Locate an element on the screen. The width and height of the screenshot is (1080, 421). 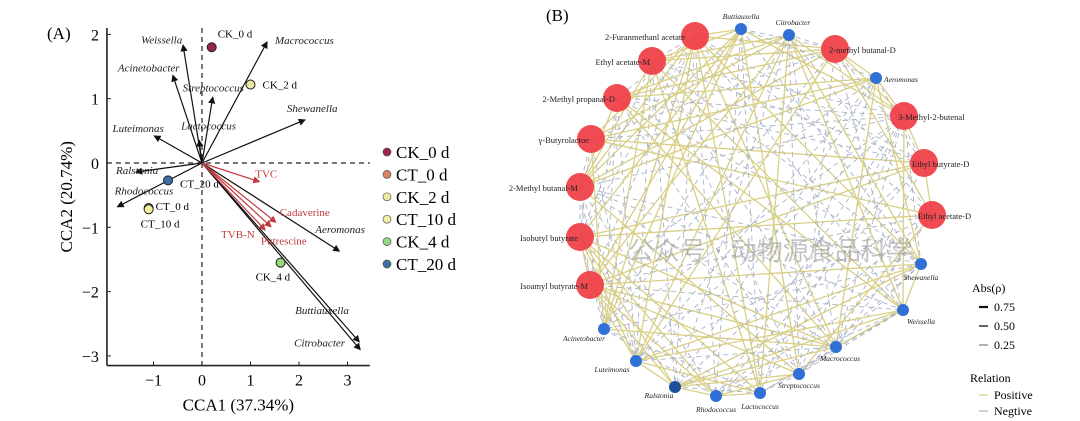
species-label: Luteimonas is located at coordinates (137, 129).